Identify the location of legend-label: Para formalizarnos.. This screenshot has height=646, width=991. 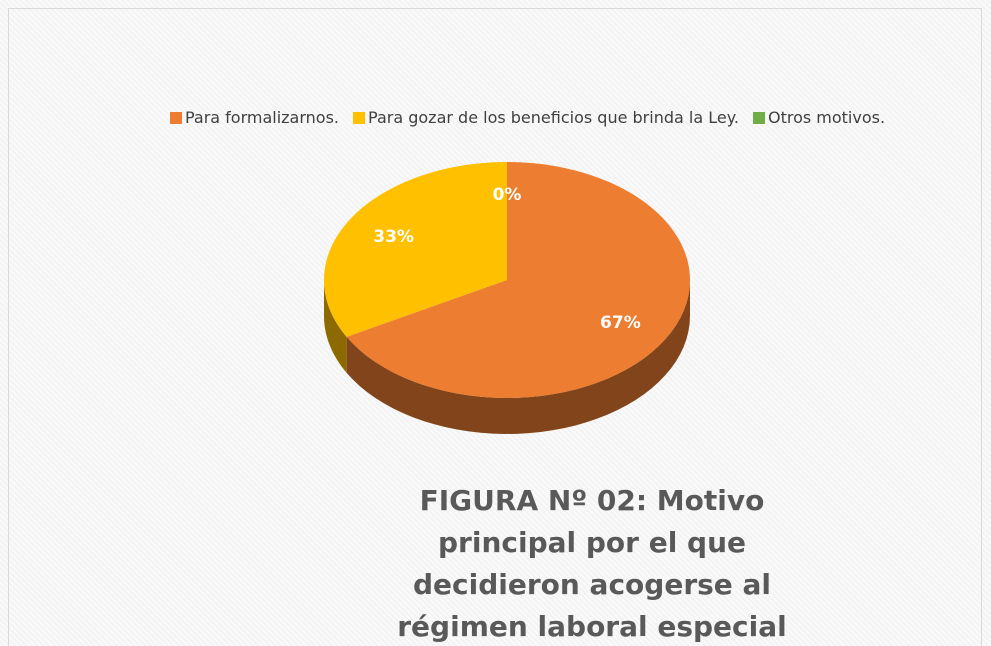
(262, 117).